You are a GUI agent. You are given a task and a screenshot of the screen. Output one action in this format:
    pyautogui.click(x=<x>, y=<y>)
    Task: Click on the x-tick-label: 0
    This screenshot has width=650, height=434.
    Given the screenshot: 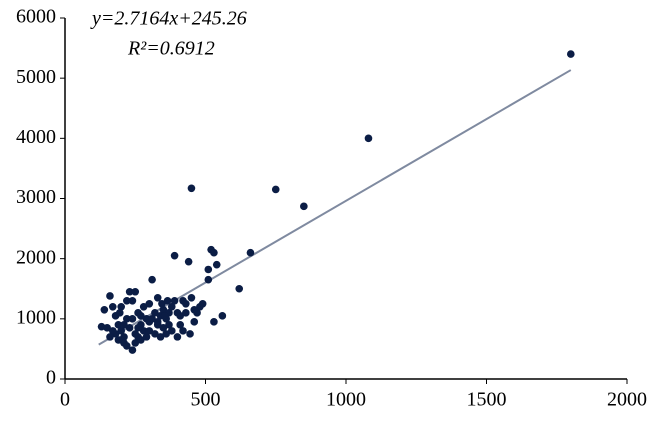 What is the action you would take?
    pyautogui.click(x=65, y=400)
    